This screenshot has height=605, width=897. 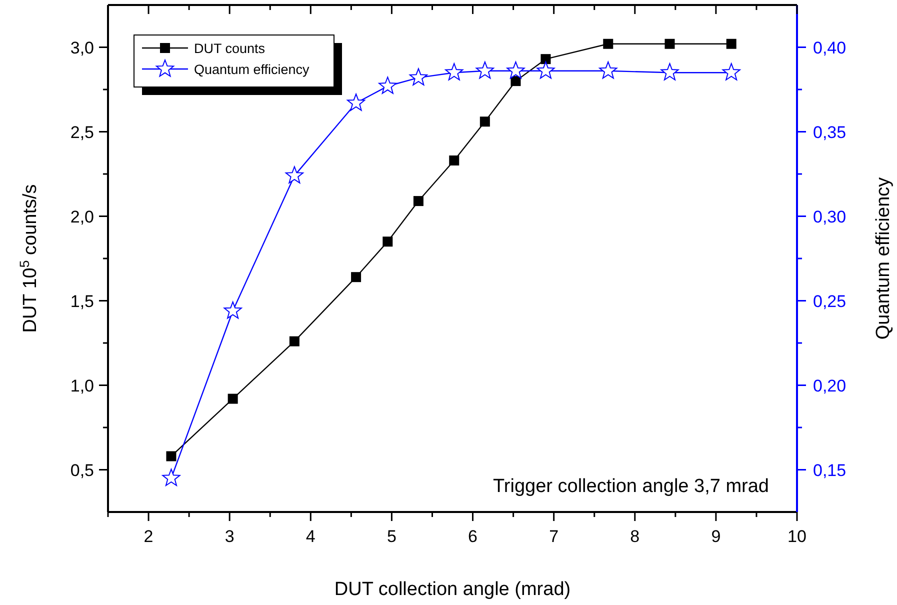 I want to click on x-tick-label: 8, so click(x=635, y=536).